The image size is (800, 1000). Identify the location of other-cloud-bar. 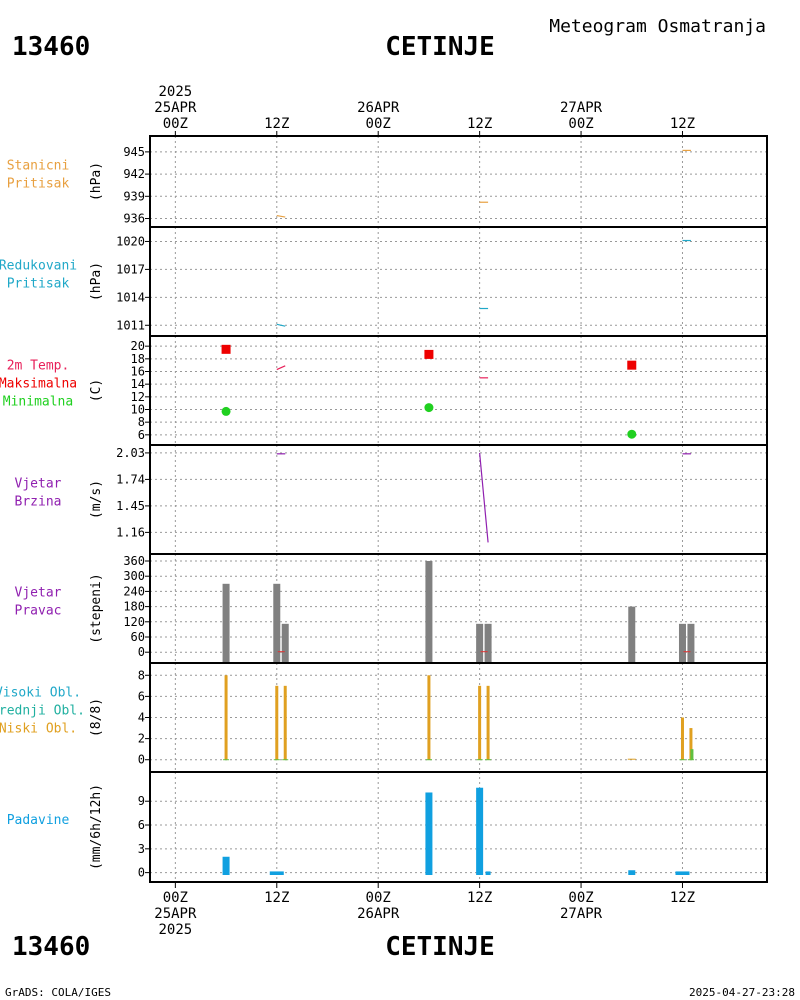
(692, 754).